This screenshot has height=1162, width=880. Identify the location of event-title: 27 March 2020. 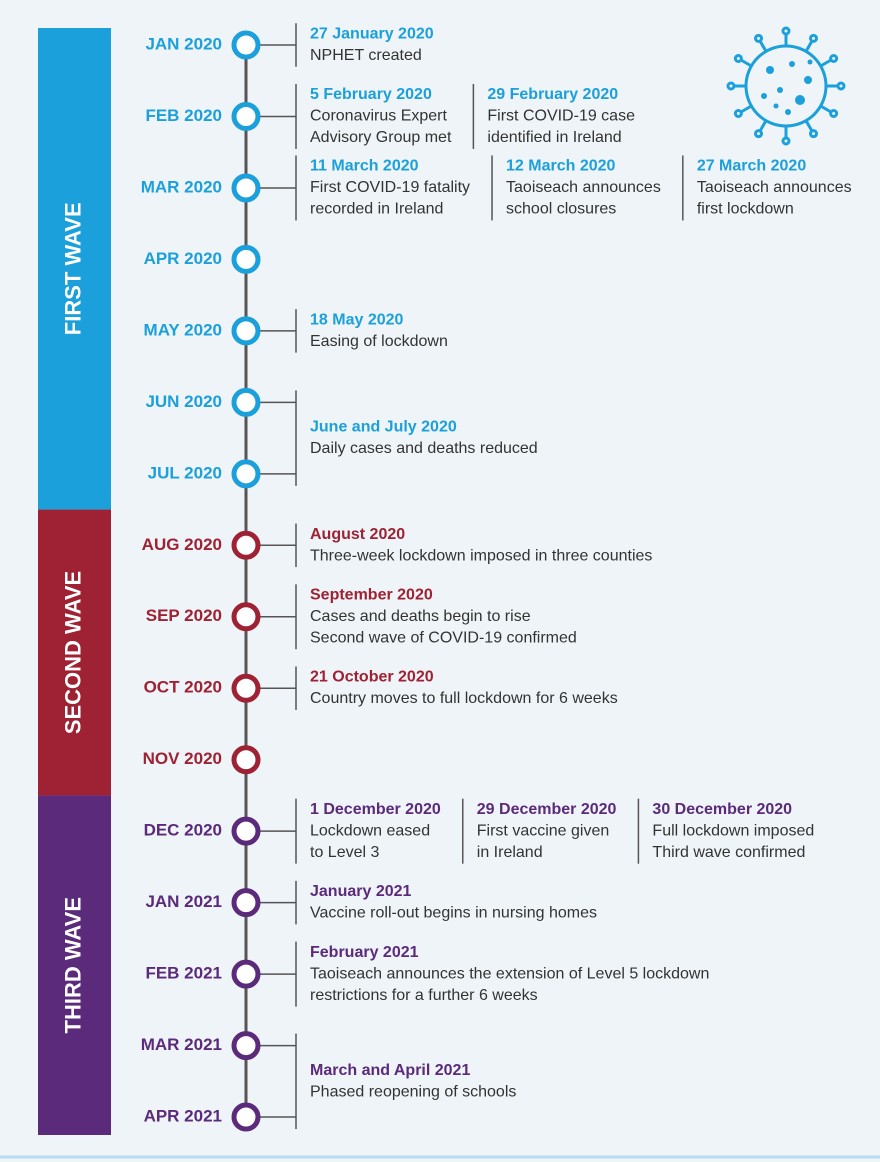
(752, 166).